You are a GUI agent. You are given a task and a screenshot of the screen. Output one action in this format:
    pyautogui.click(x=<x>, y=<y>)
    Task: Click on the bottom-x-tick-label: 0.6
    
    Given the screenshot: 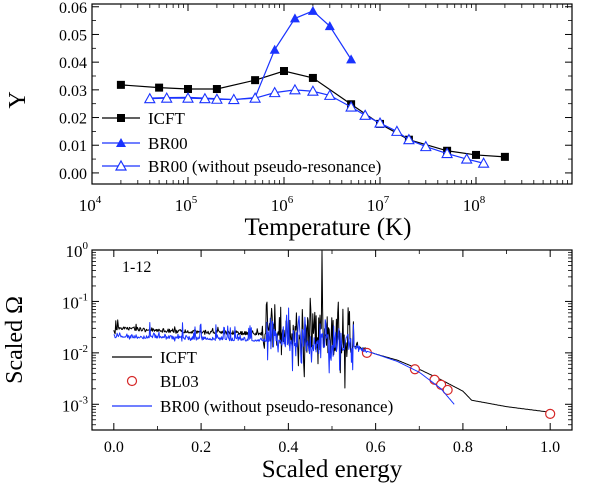 What is the action you would take?
    pyautogui.click(x=376, y=447)
    